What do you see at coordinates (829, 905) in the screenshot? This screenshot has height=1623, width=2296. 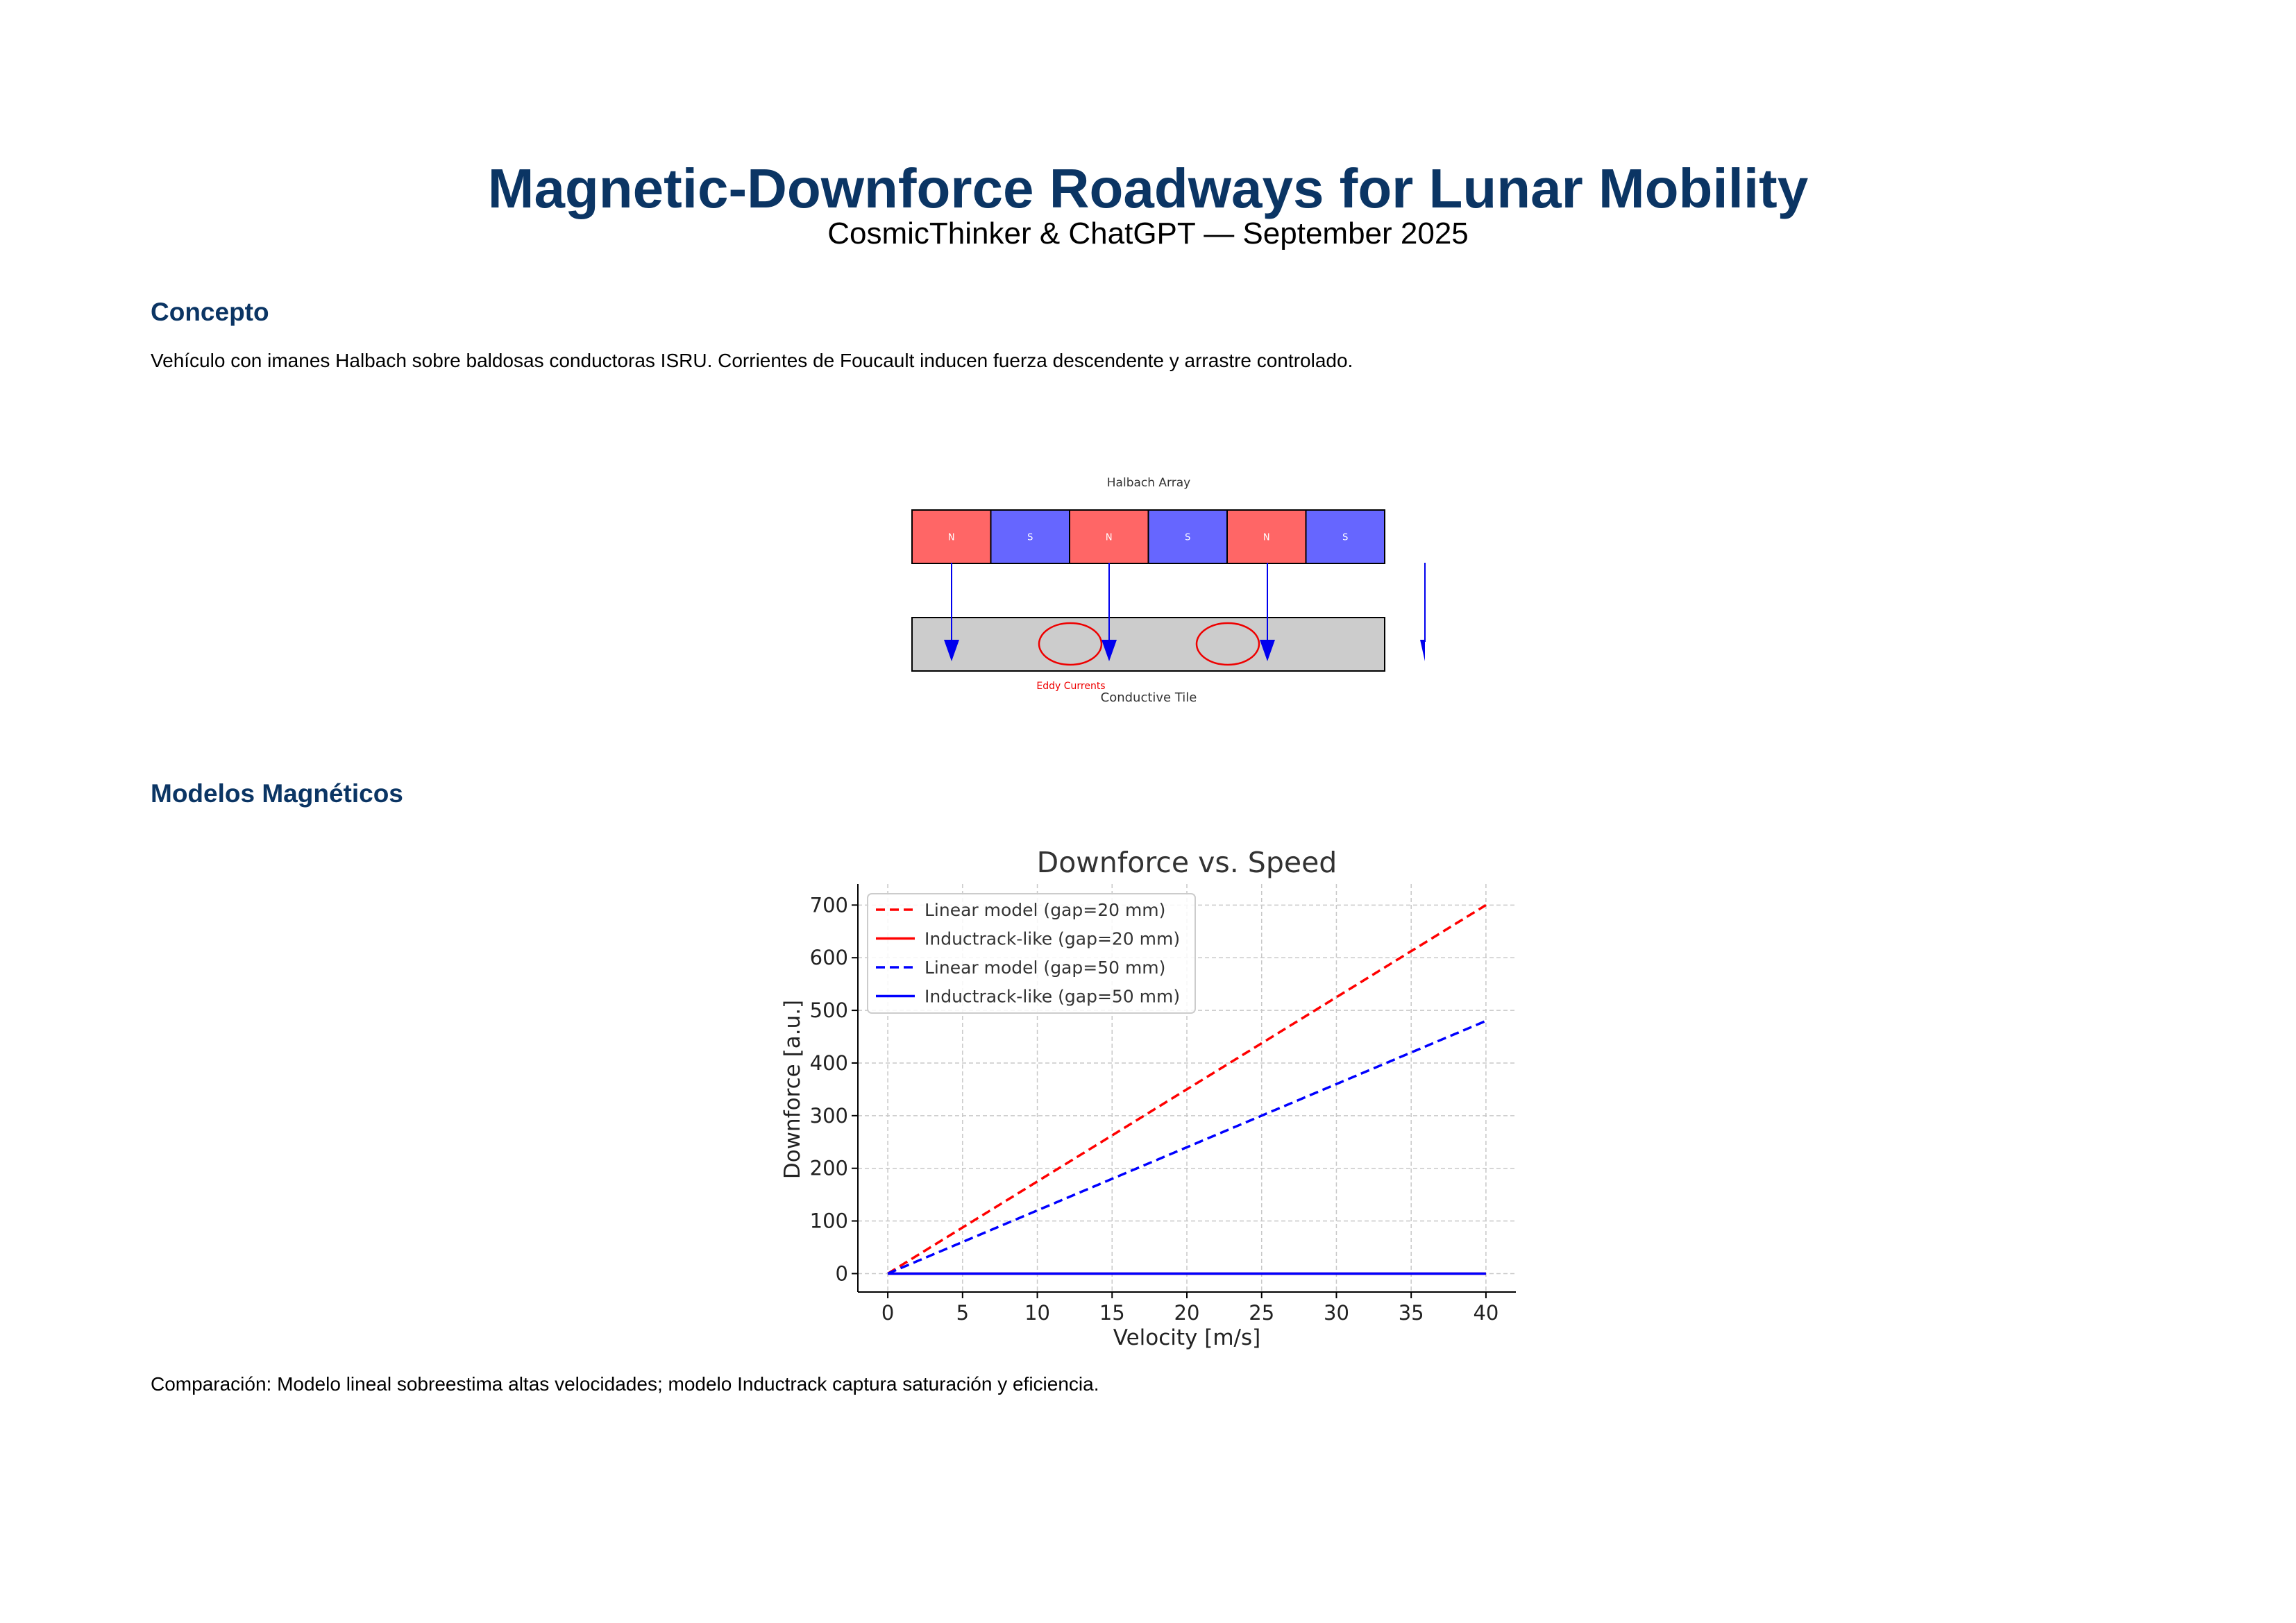 I see `y-tick-label: 700` at bounding box center [829, 905].